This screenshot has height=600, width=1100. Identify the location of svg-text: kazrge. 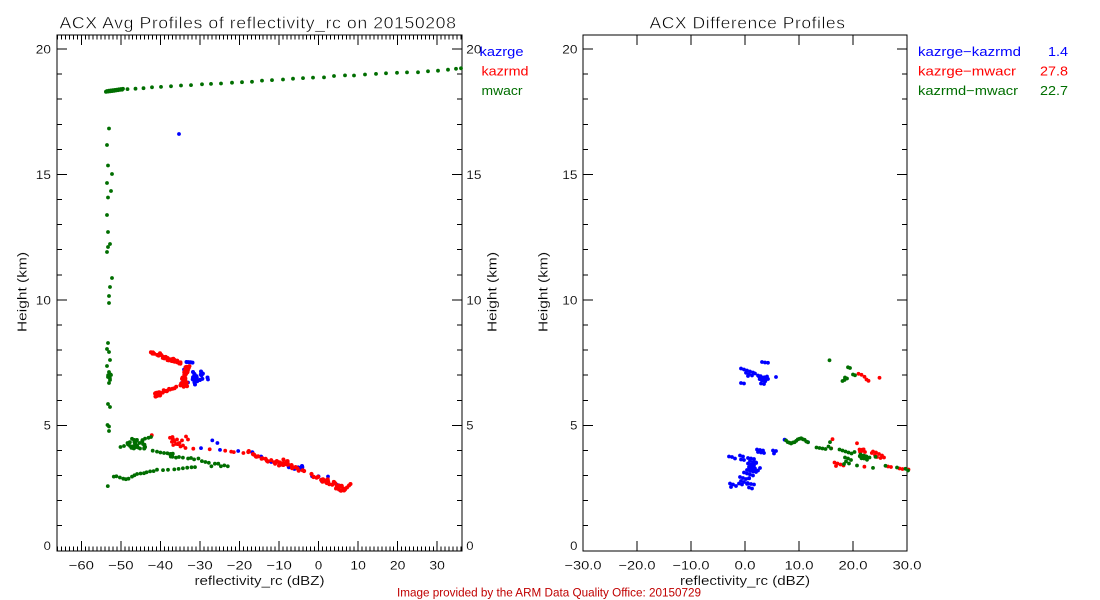
(502, 51).